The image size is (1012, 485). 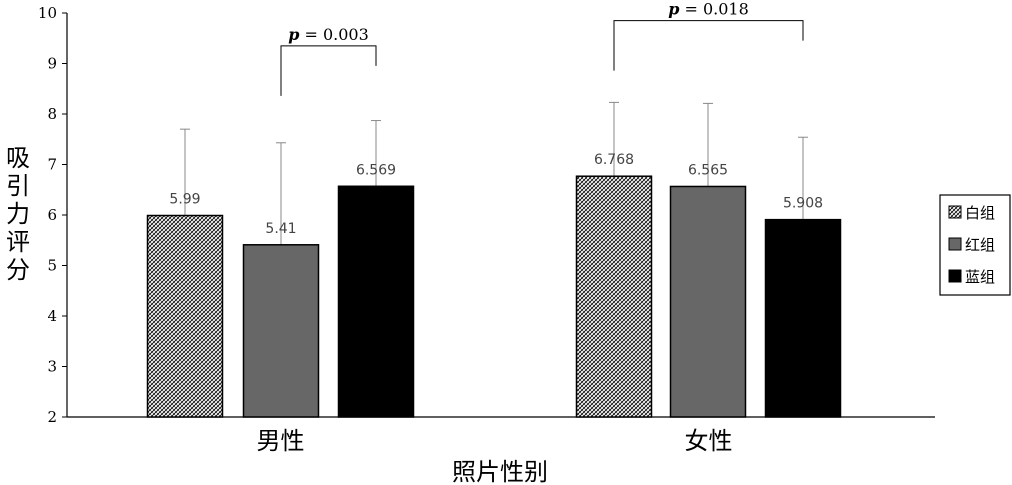 What do you see at coordinates (980, 245) in the screenshot?
I see `legend-label: 红组` at bounding box center [980, 245].